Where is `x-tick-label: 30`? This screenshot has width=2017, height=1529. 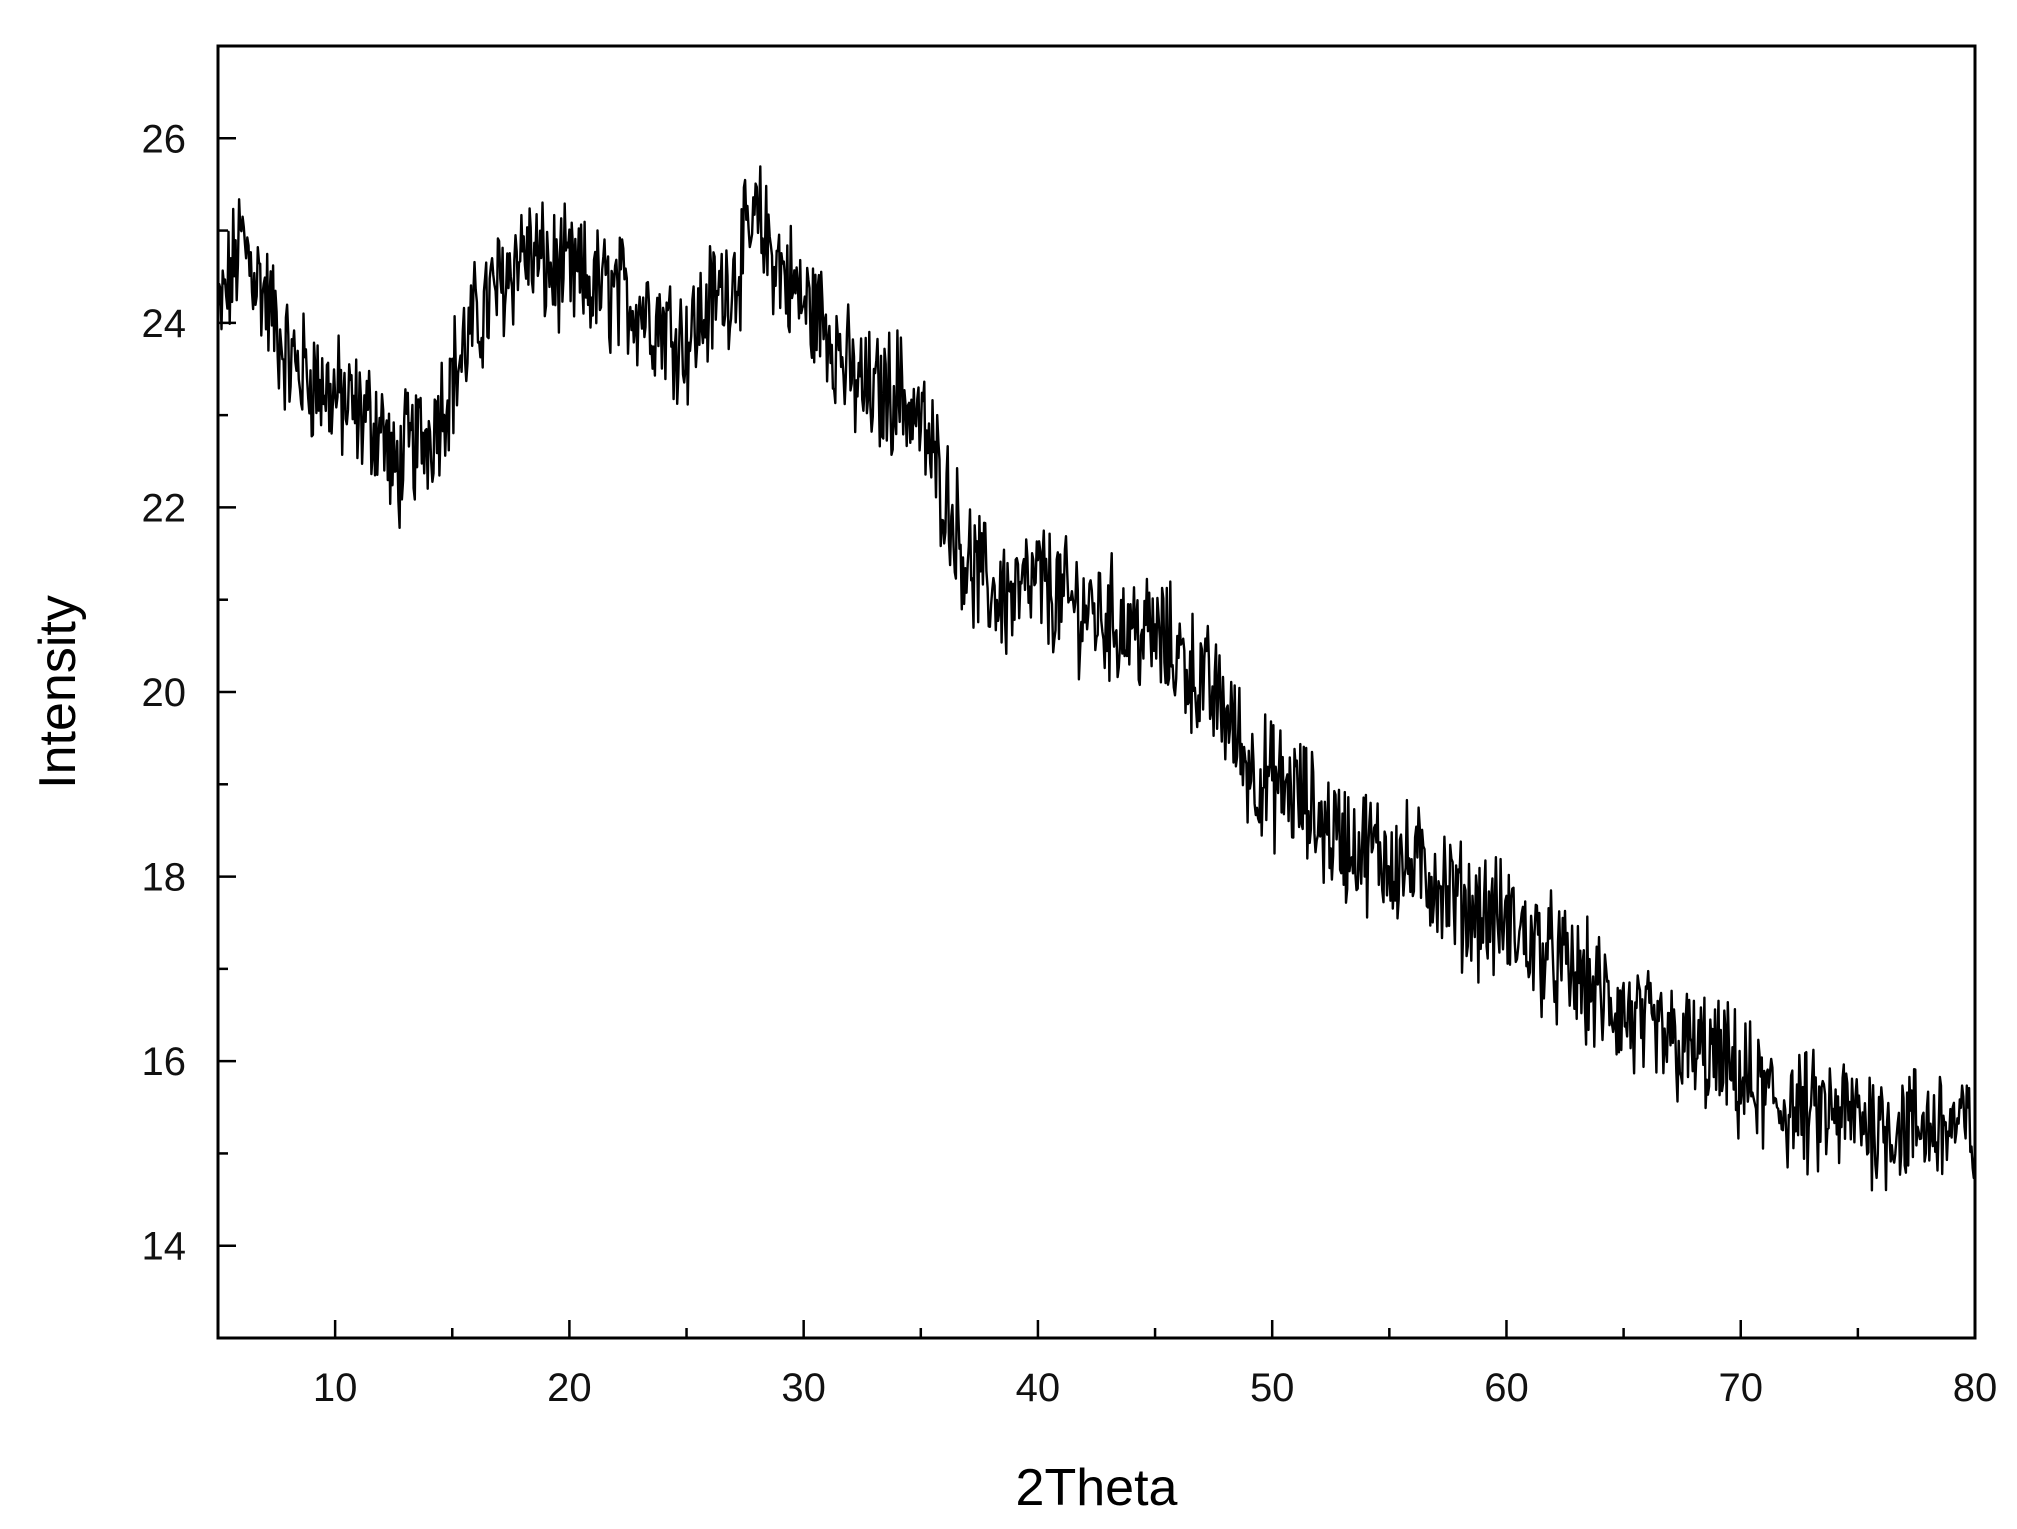 x-tick-label: 30 is located at coordinates (803, 1388).